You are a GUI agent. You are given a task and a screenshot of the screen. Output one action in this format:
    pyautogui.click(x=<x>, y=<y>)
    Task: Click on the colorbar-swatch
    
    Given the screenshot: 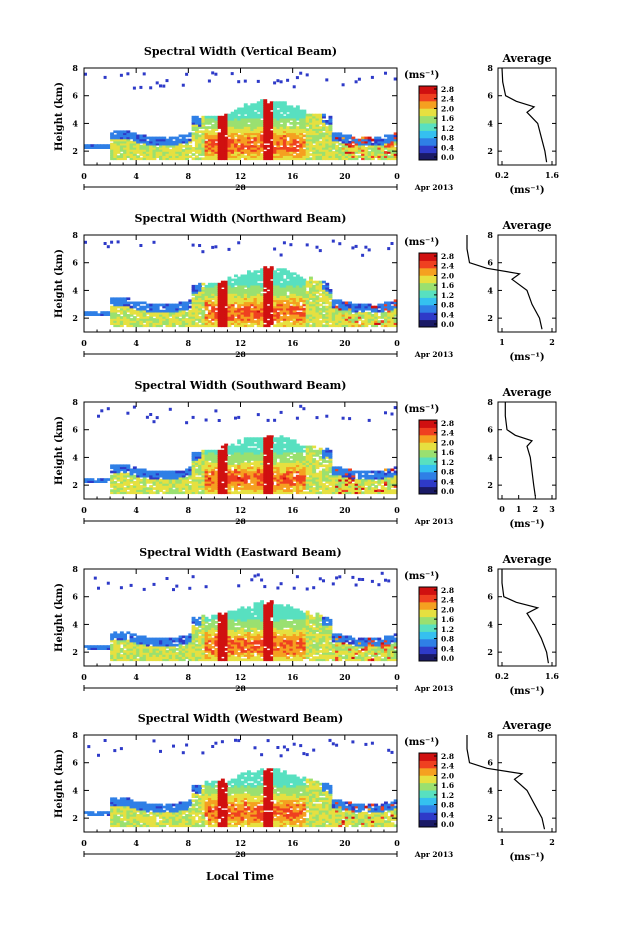 What is the action you would take?
    pyautogui.click(x=428, y=308)
    